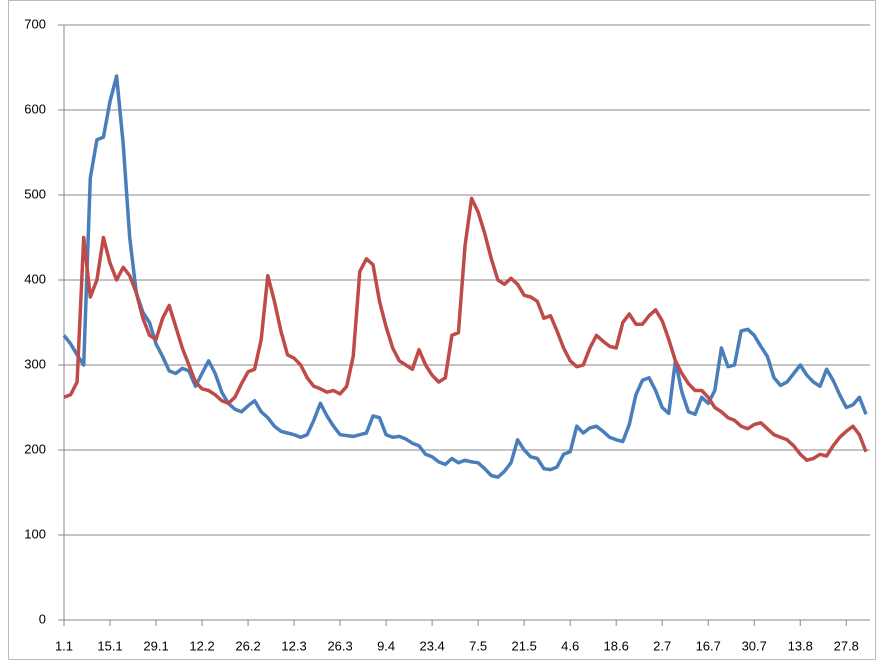  I want to click on x-tick-label: 18.6, so click(616, 645).